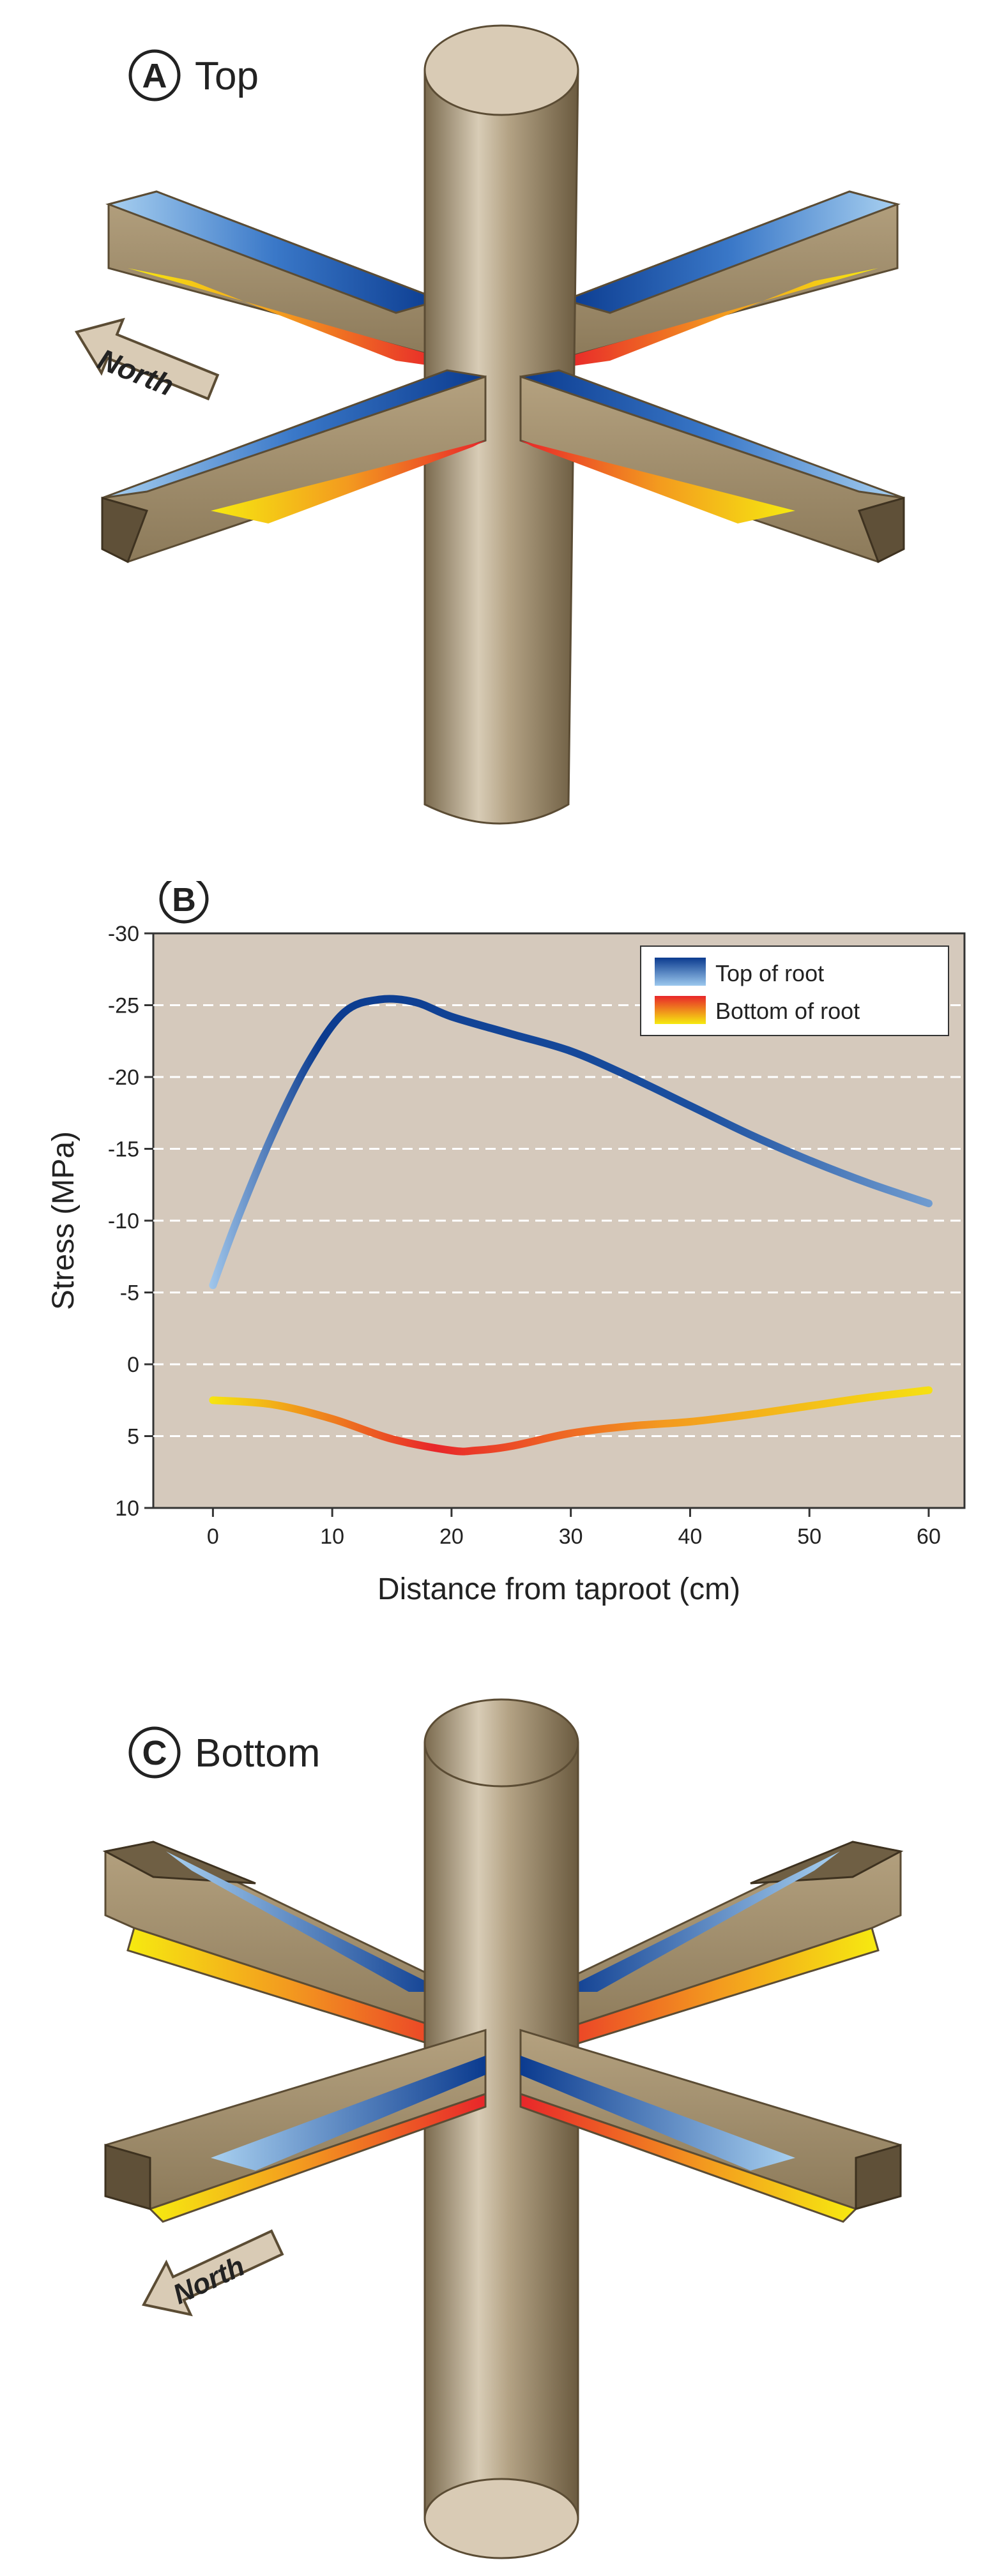 The height and width of the screenshot is (2576, 1006). What do you see at coordinates (124, 1221) in the screenshot?
I see `y-tick-label: -10` at bounding box center [124, 1221].